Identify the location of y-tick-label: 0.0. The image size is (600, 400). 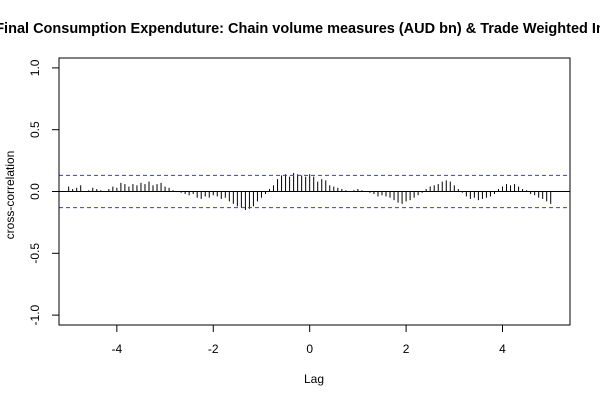
(35, 191).